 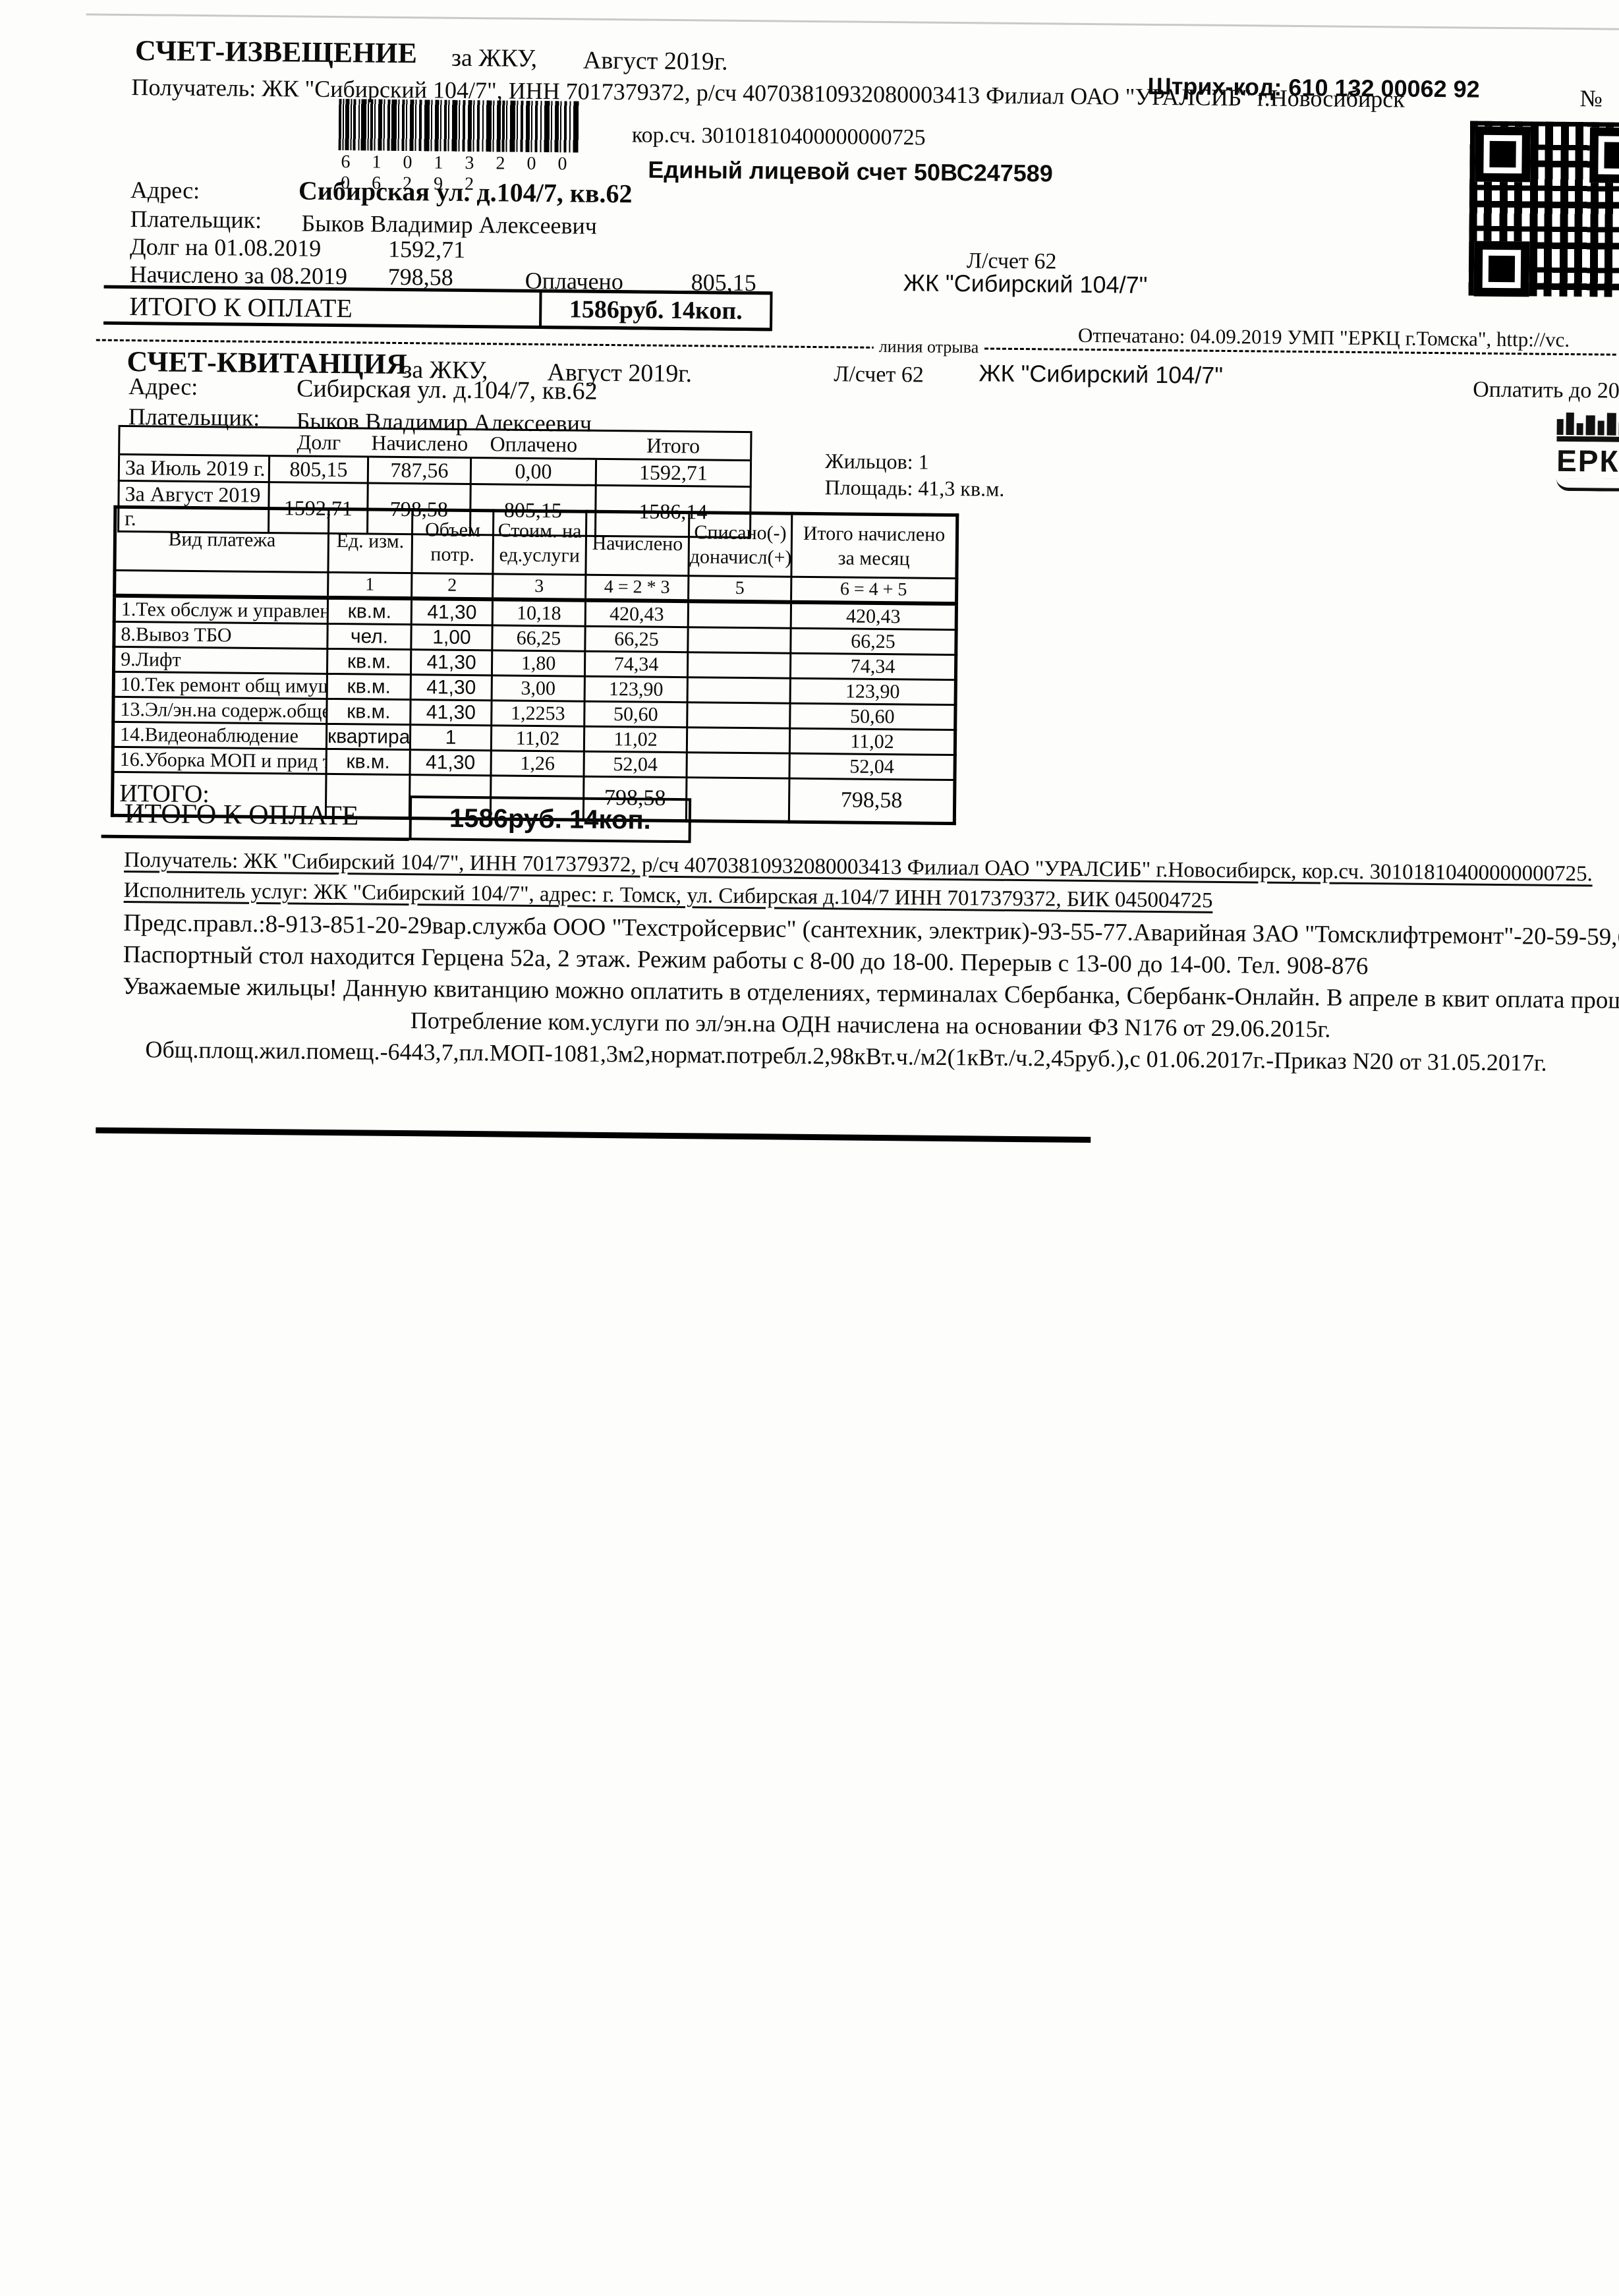 What do you see at coordinates (538, 713) in the screenshot?
I see `charge-rate: 1,2253` at bounding box center [538, 713].